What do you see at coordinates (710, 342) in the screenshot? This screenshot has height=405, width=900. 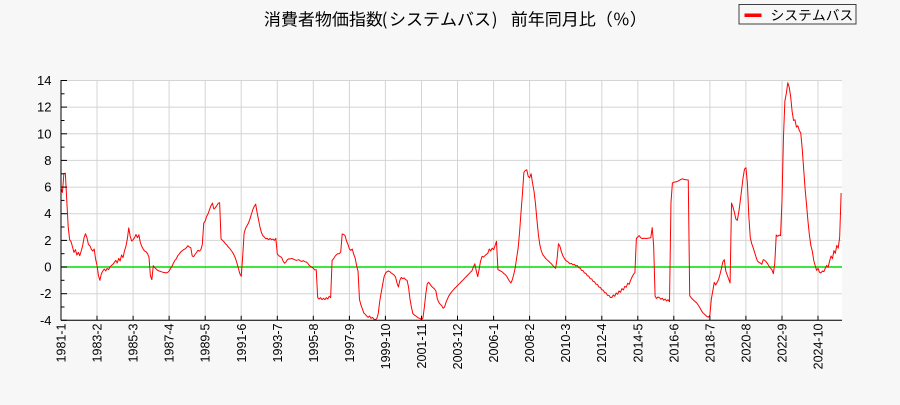 I see `svg-text: 2018-7` at bounding box center [710, 342].